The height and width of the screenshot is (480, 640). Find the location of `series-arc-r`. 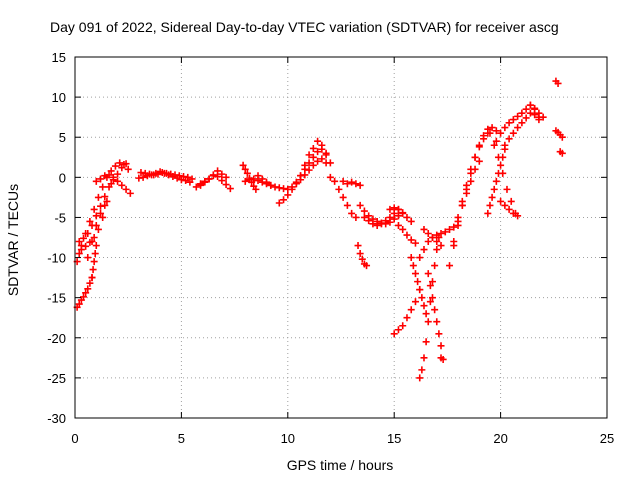

series-arc-r is located at coordinates (343, 197).